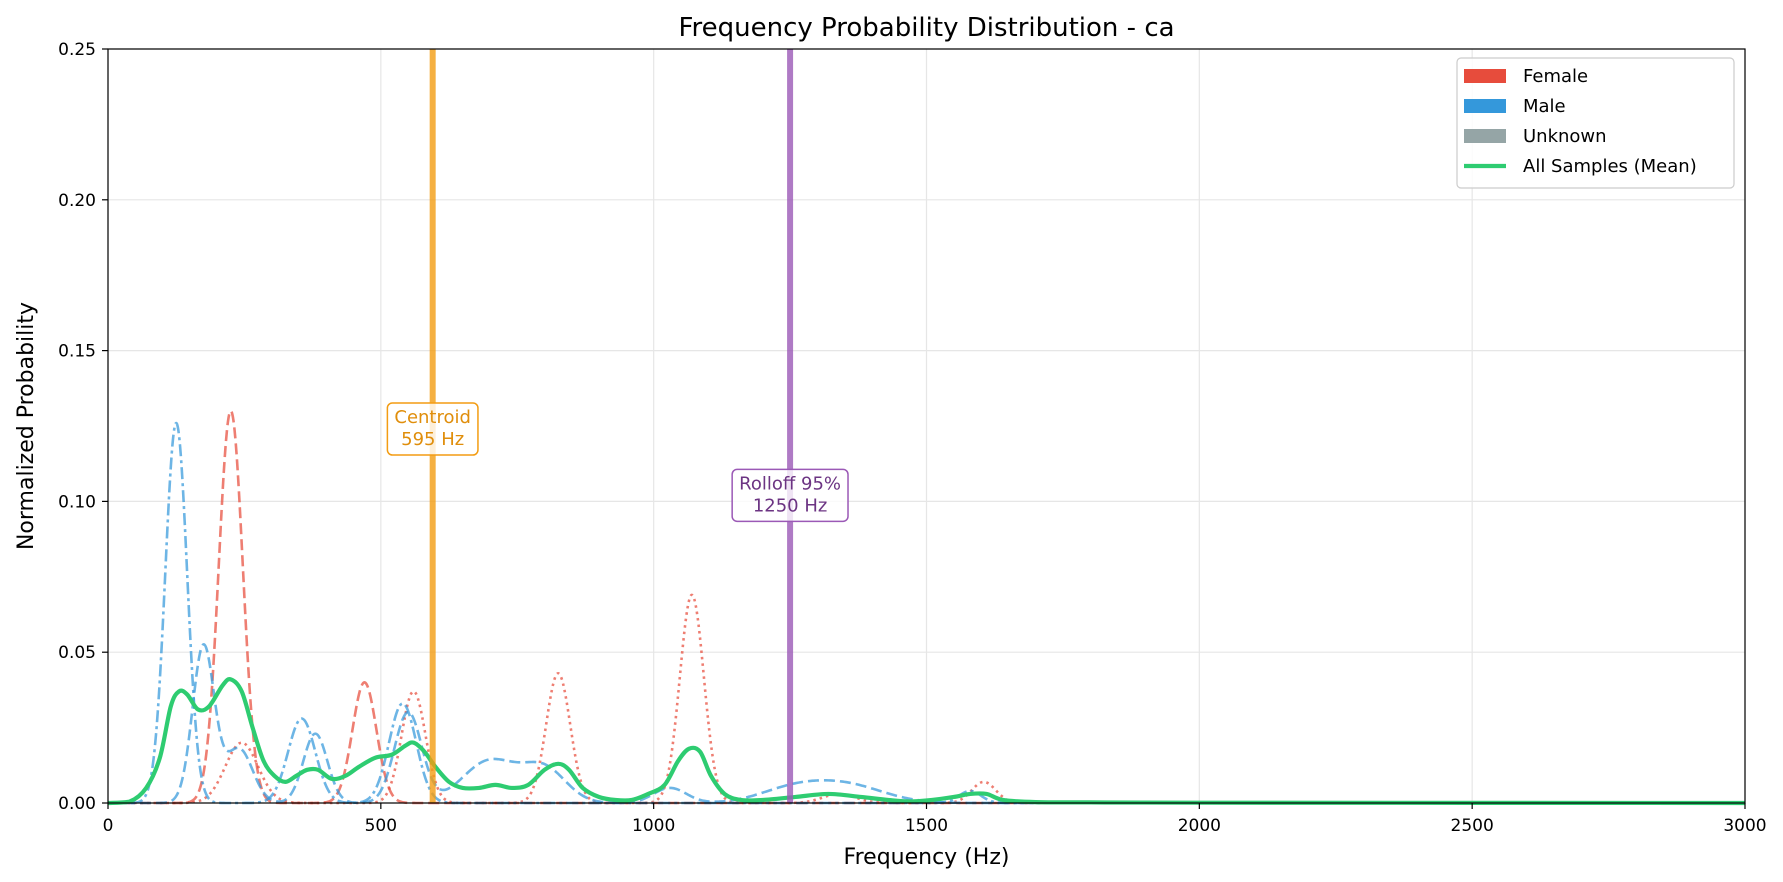 The width and height of the screenshot is (1783, 882). I want to click on y-axis-title: Normalized Probability, so click(26, 426).